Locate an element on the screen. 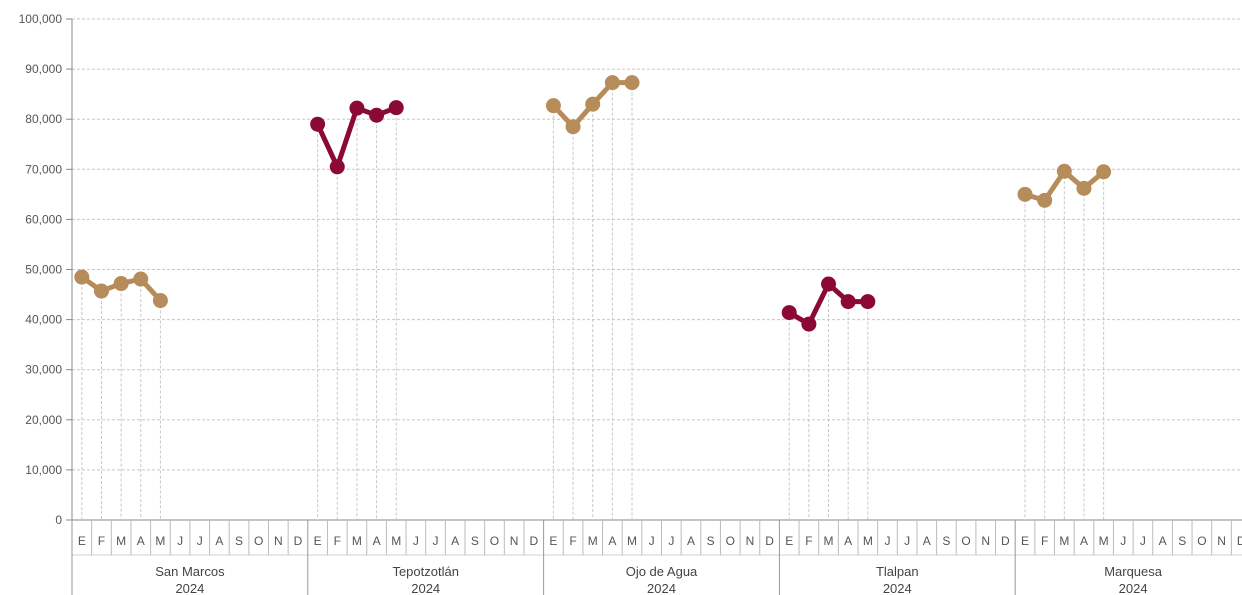 The width and height of the screenshot is (1242, 595). group-label: Marquesa is located at coordinates (1133, 571).